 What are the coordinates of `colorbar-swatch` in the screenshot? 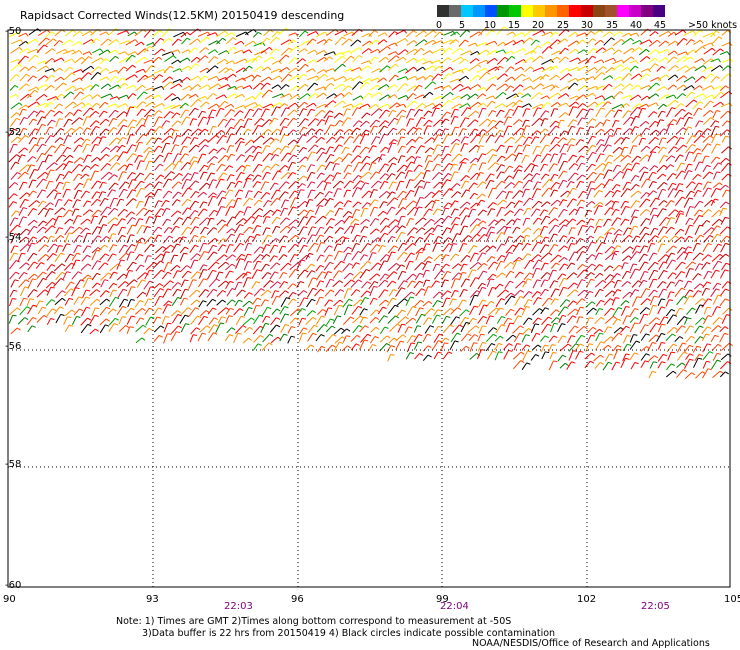 It's located at (599, 11).